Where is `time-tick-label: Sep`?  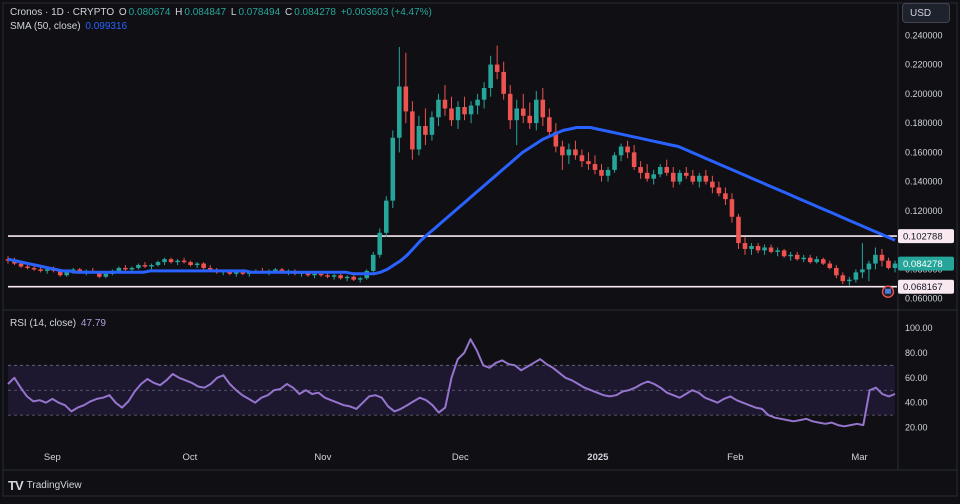 time-tick-label: Sep is located at coordinates (52, 457).